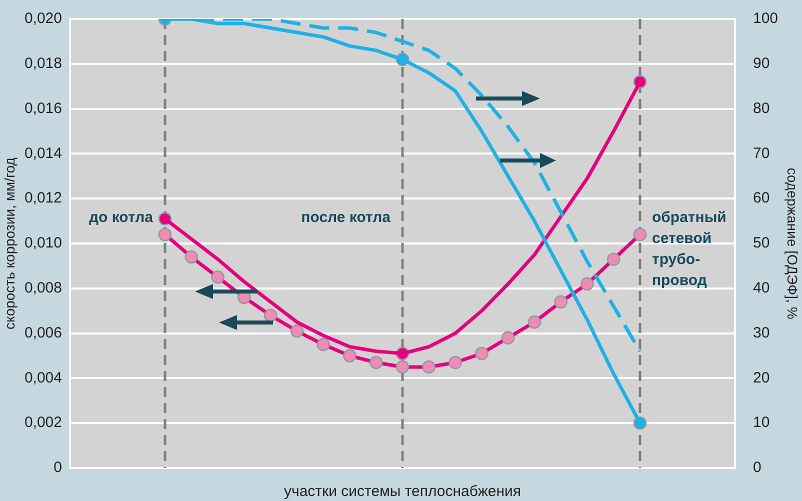  I want to click on y-axis-title: скорость коррозии, мм/год, so click(9, 244).